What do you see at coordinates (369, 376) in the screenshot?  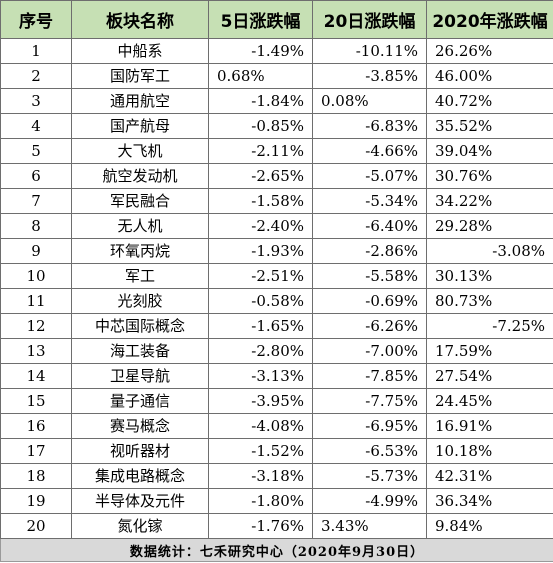 I see `change-20day: -7.85%` at bounding box center [369, 376].